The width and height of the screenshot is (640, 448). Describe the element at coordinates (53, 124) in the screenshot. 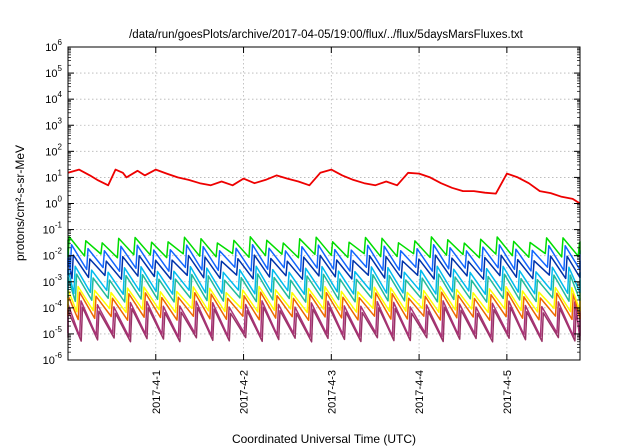

I see `y-tick-label: 10³` at that location.